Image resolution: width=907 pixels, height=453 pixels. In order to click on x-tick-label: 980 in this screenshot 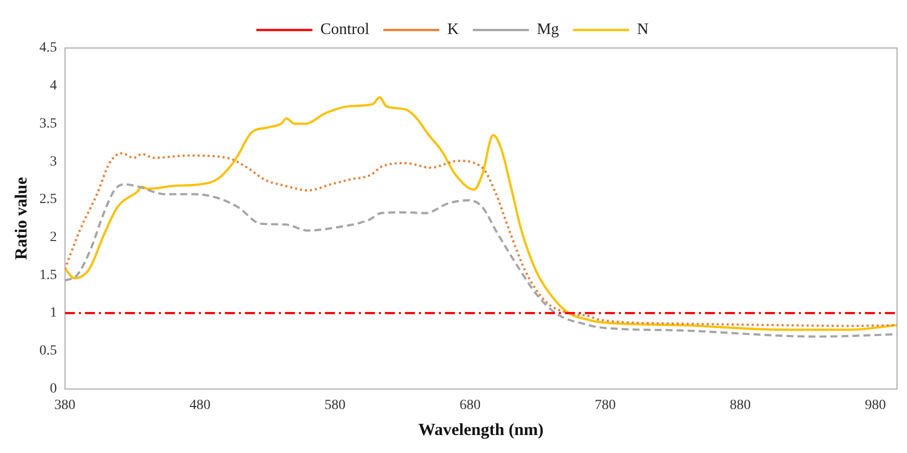, I will do `click(875, 405)`.